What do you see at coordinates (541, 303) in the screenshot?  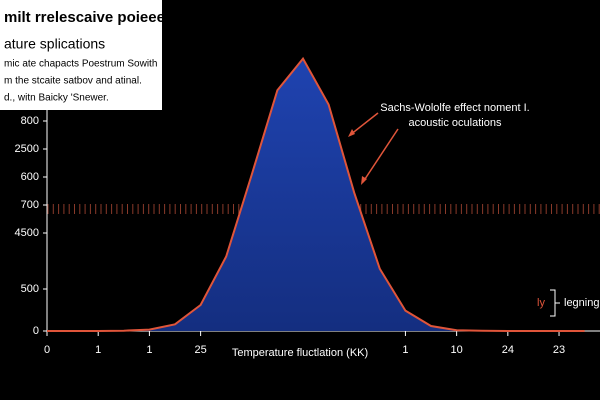 I see `legend-marker: ly` at bounding box center [541, 303].